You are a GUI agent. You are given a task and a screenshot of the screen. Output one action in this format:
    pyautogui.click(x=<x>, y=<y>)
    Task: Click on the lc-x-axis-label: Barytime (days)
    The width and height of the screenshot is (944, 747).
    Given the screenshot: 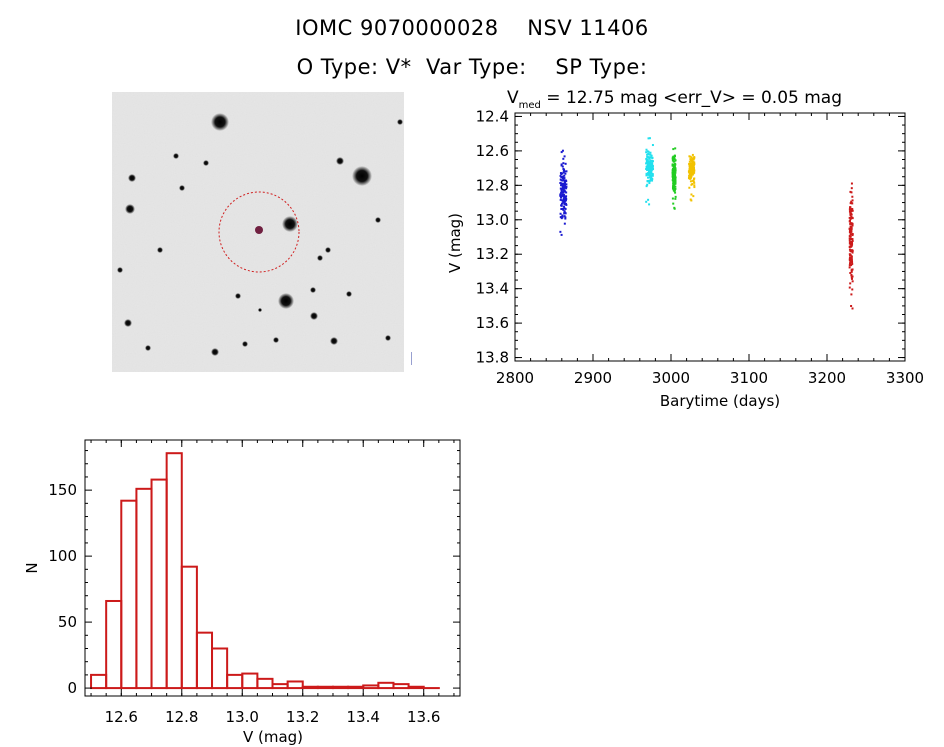 What is the action you would take?
    pyautogui.click(x=720, y=401)
    